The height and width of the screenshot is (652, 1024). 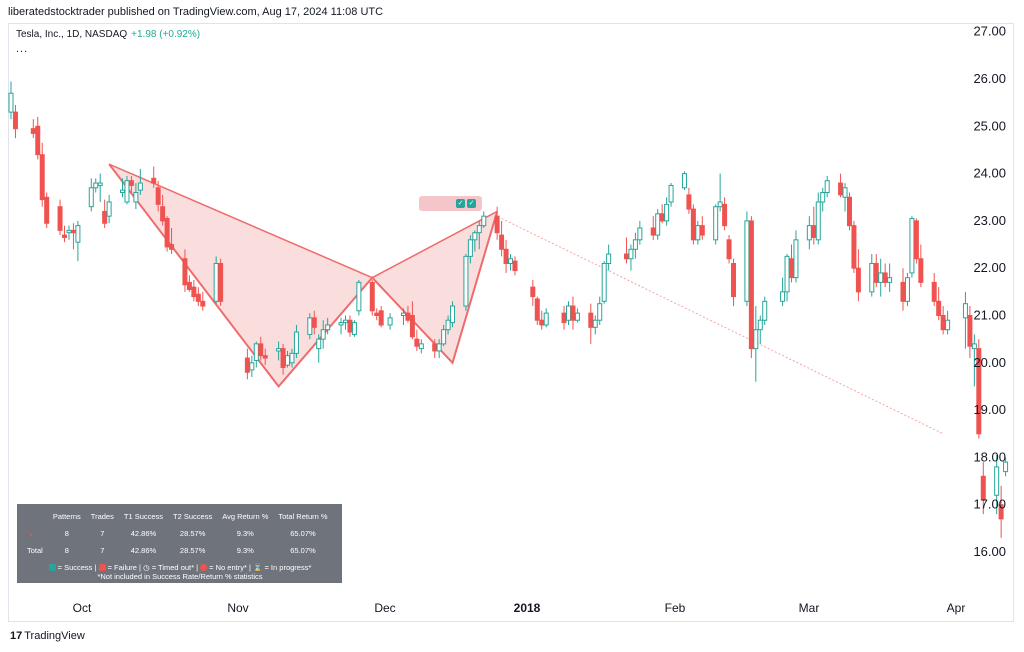 What do you see at coordinates (434, 244) in the screenshot?
I see `pattern-diagonal` at bounding box center [434, 244].